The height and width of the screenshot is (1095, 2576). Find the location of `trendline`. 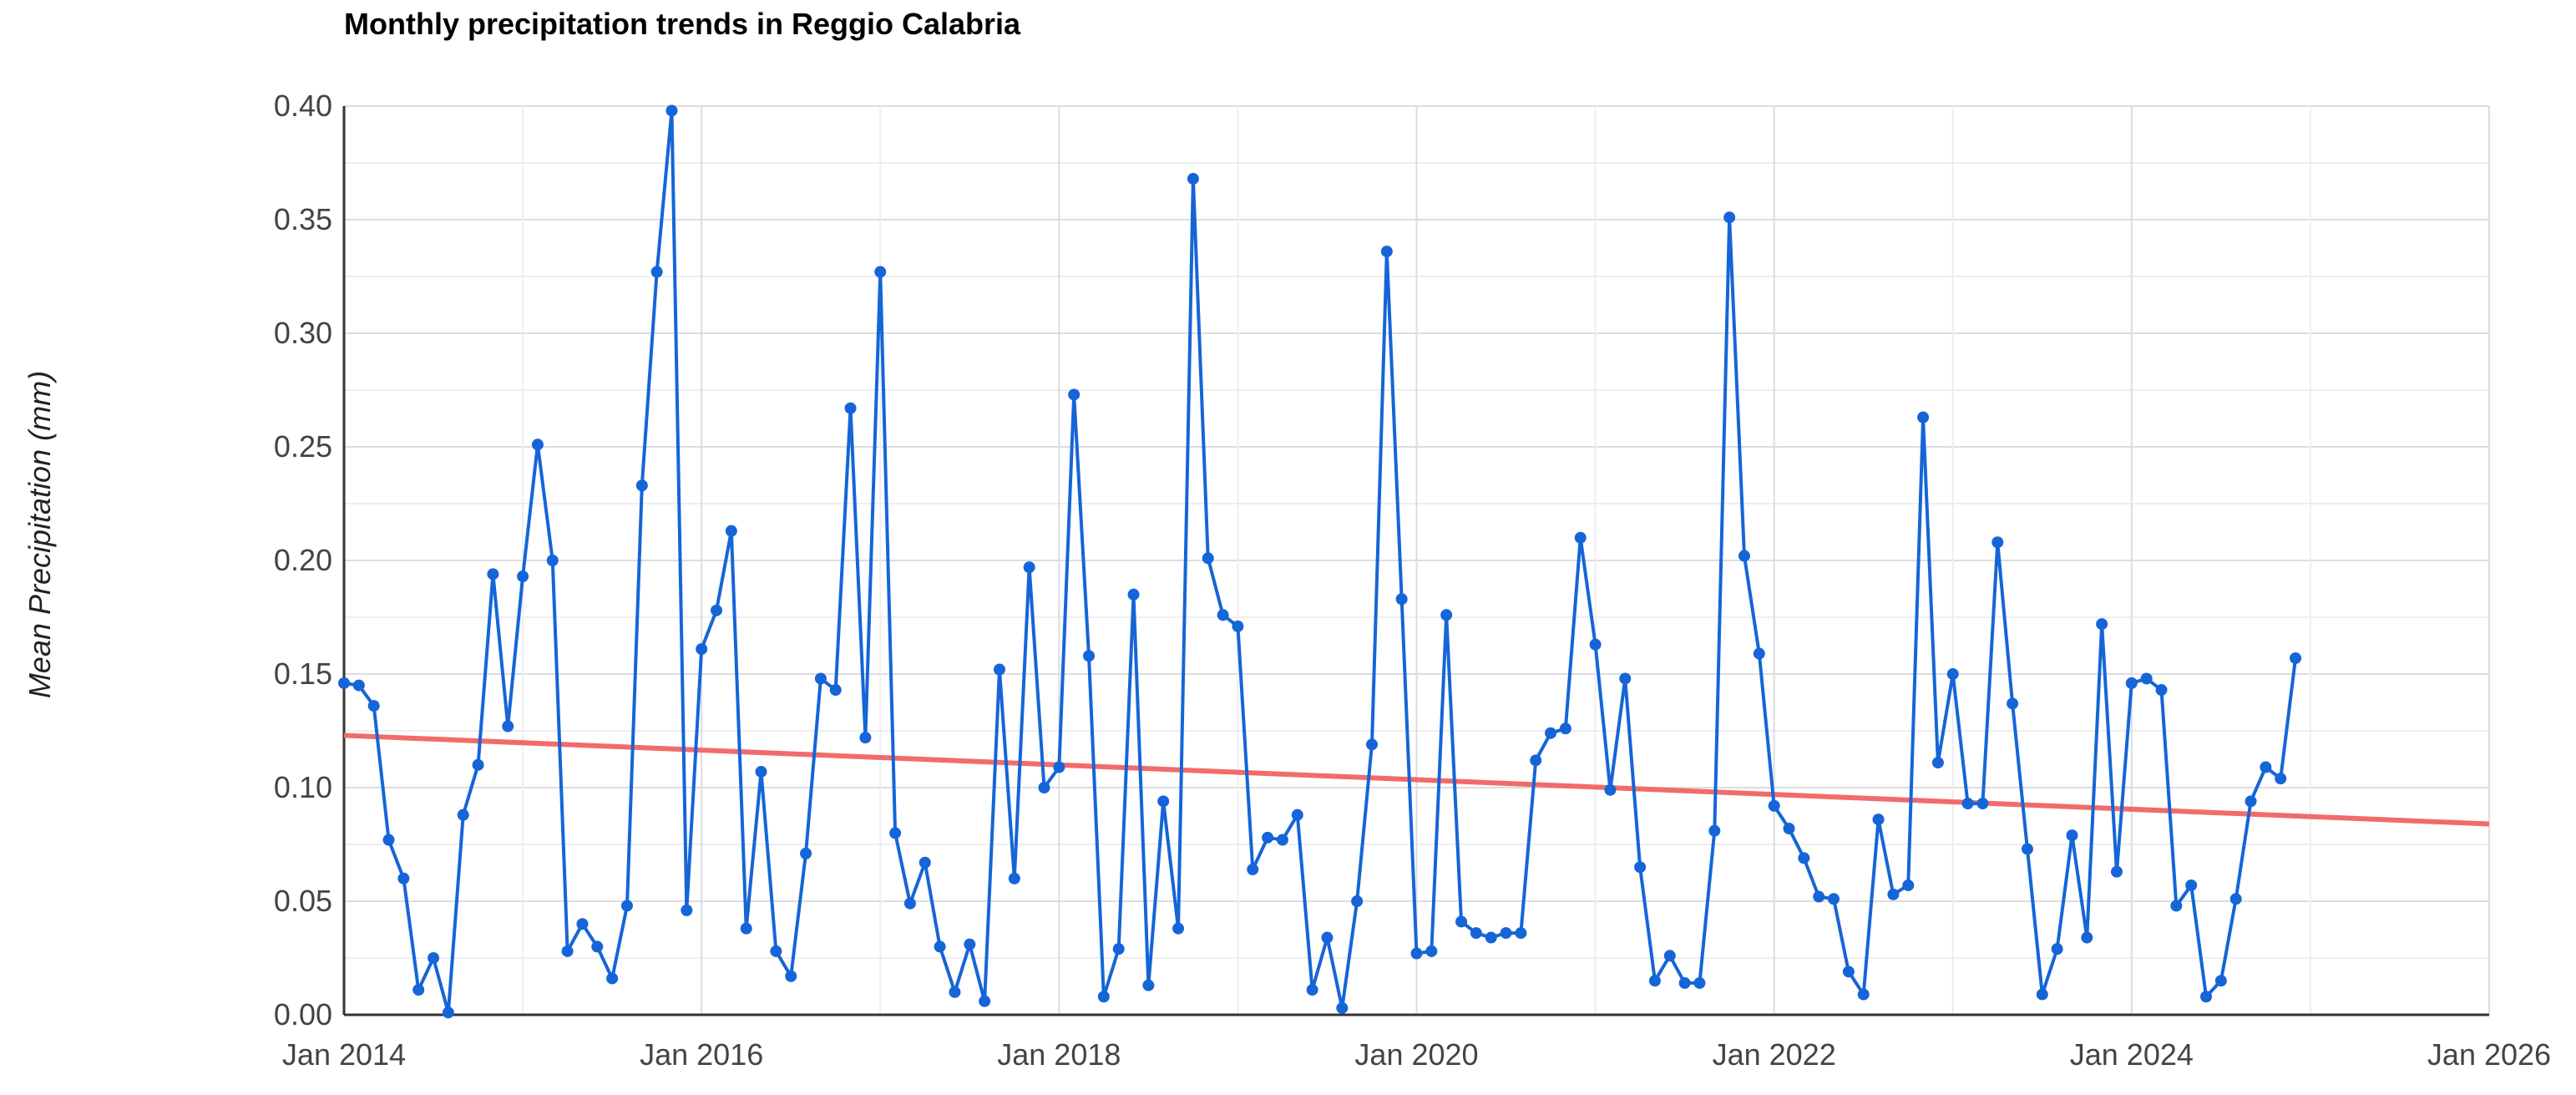

trendline is located at coordinates (1416, 780).